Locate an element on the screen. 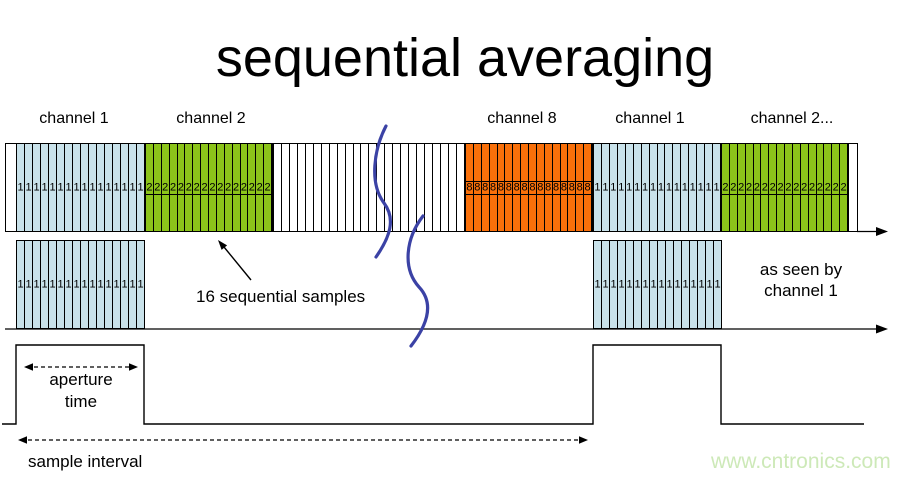  aperture-line1: aperture is located at coordinates (81, 379).